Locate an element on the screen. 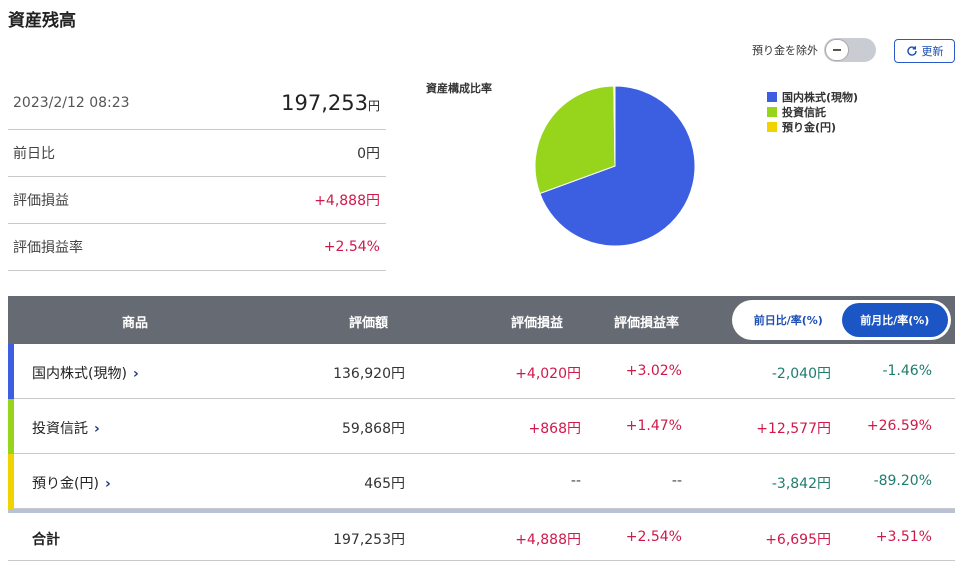 This screenshot has width=967, height=568. asset-allocation-pie-chart is located at coordinates (615, 166).